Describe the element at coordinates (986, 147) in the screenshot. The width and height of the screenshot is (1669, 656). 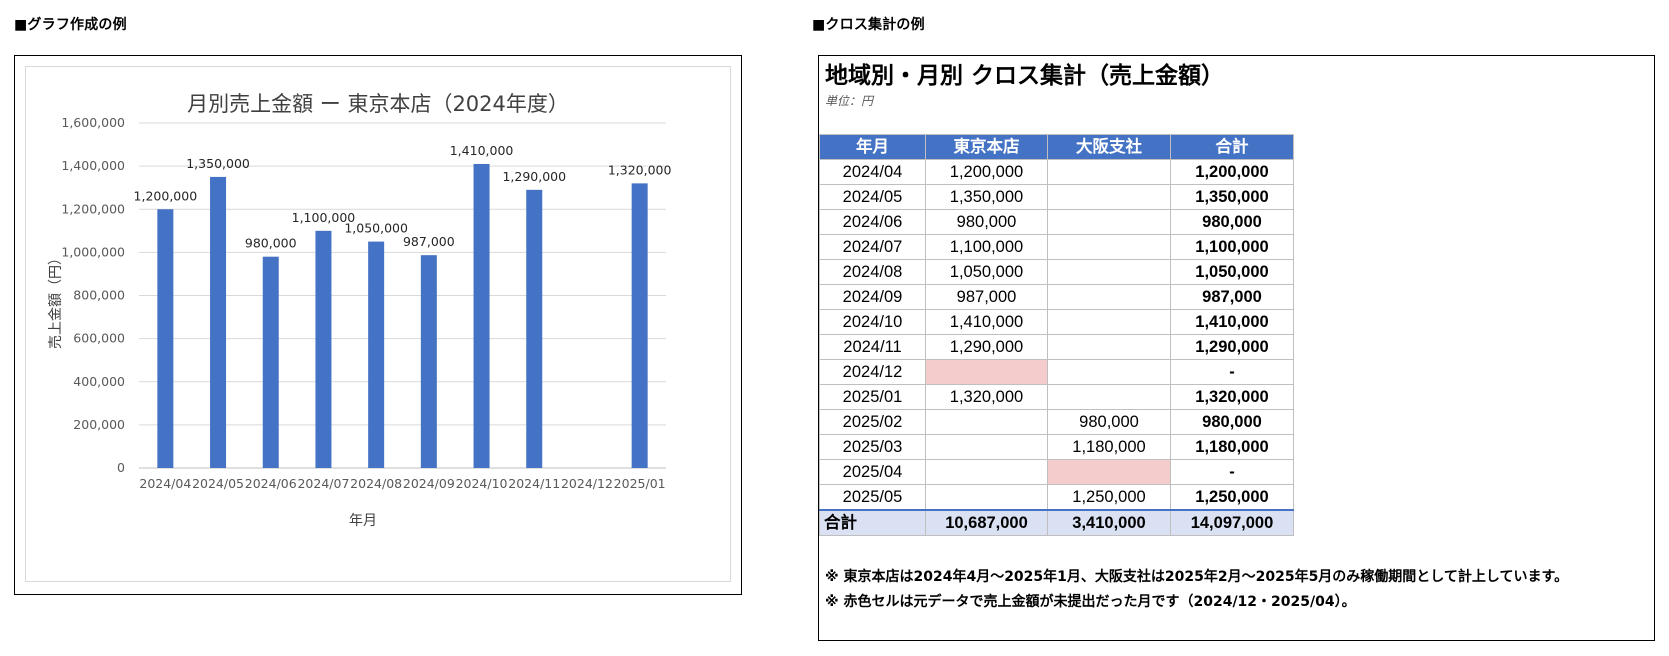
I see `header-tokyo: 東京本店` at that location.